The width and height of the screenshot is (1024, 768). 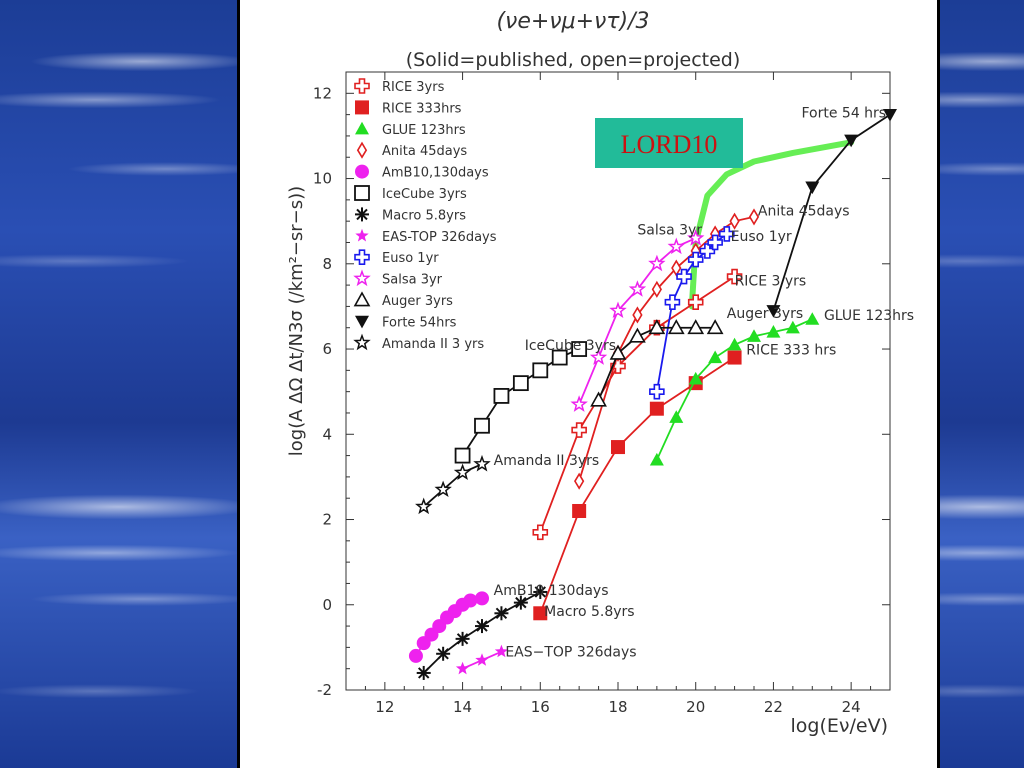 I want to click on series-line-forte-54hrs, so click(x=831, y=212).